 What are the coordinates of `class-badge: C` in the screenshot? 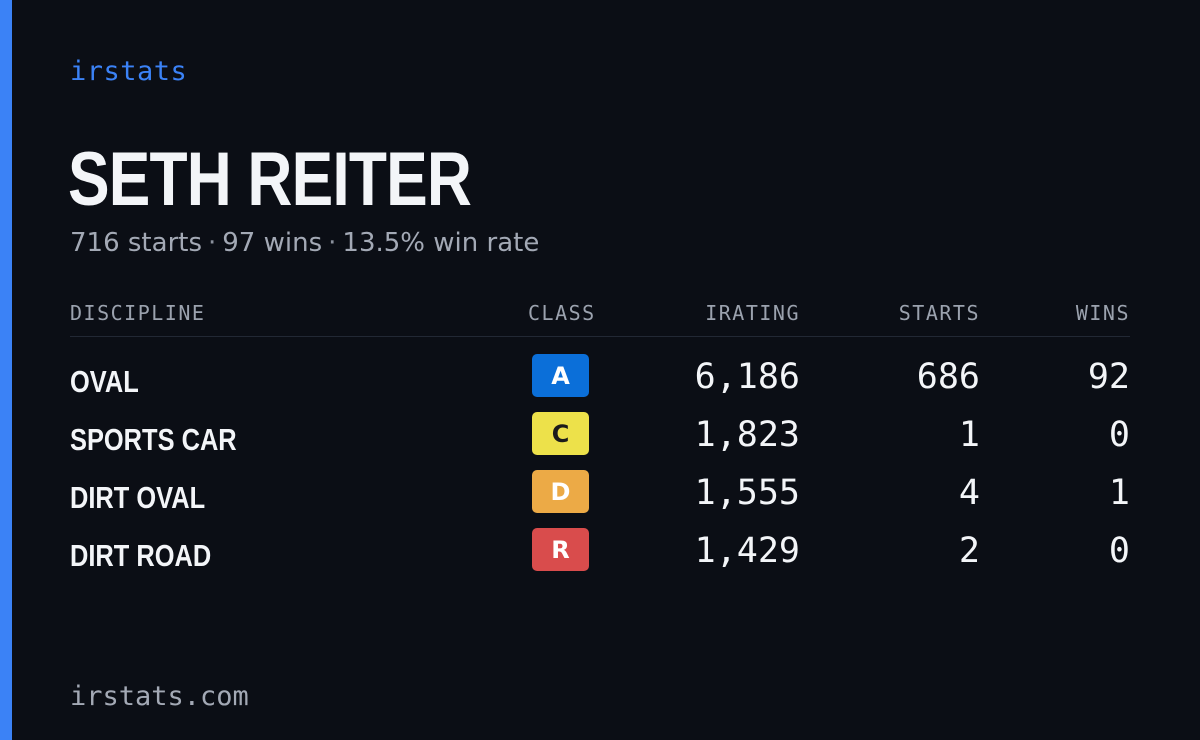 It's located at (560, 433).